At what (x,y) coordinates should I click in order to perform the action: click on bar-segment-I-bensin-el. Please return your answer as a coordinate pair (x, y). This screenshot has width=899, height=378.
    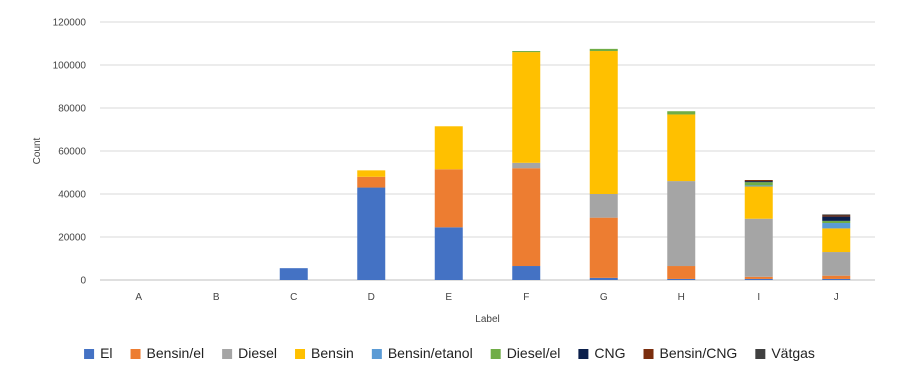
    Looking at the image, I should click on (758, 277).